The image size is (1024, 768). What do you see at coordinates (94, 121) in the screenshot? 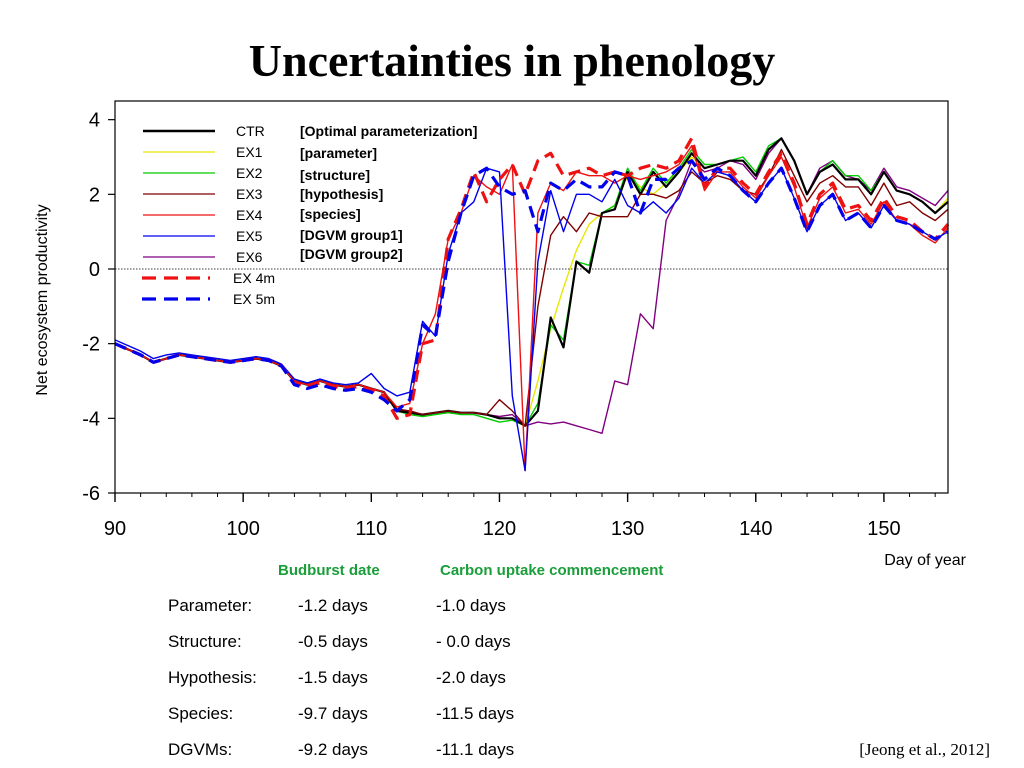
I see `y-tick-label: 4` at bounding box center [94, 121].